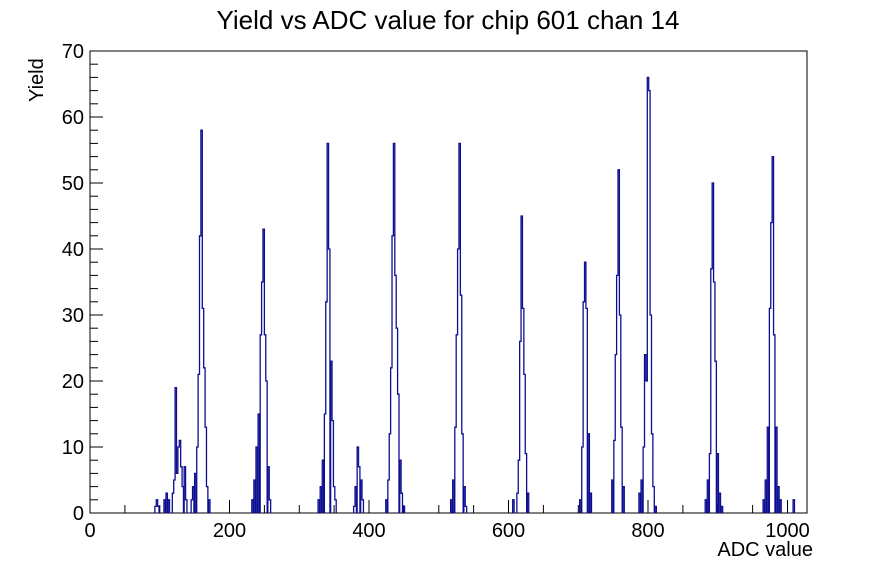 The width and height of the screenshot is (896, 572). What do you see at coordinates (73, 250) in the screenshot?
I see `y-tick-label: 40` at bounding box center [73, 250].